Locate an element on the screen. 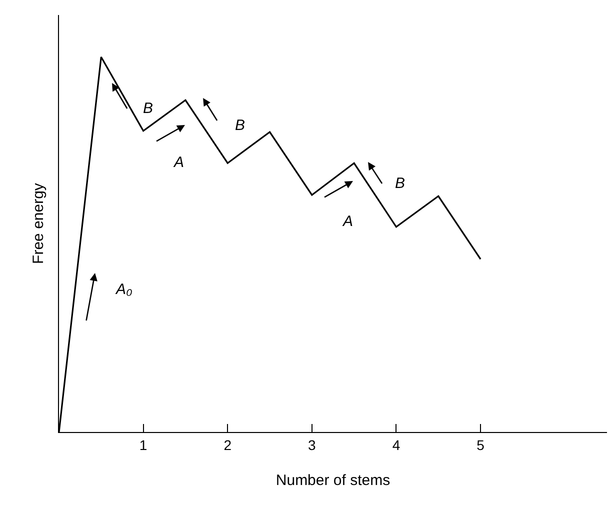  y-axis-title: Free energy is located at coordinates (39, 223).